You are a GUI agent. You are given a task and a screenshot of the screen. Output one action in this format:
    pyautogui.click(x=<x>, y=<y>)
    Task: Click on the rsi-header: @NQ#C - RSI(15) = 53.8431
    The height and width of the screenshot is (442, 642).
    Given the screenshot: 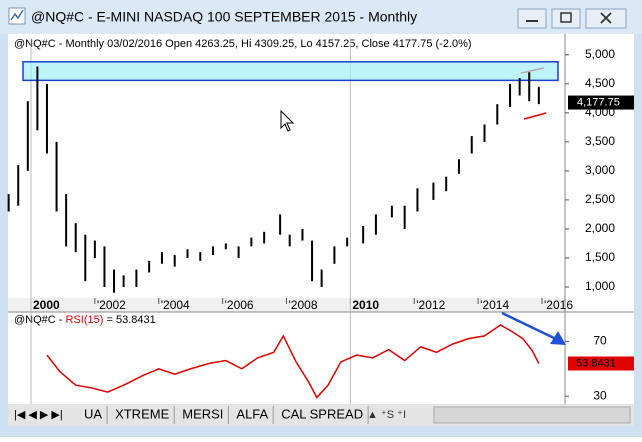 What is the action you would take?
    pyautogui.click(x=85, y=320)
    